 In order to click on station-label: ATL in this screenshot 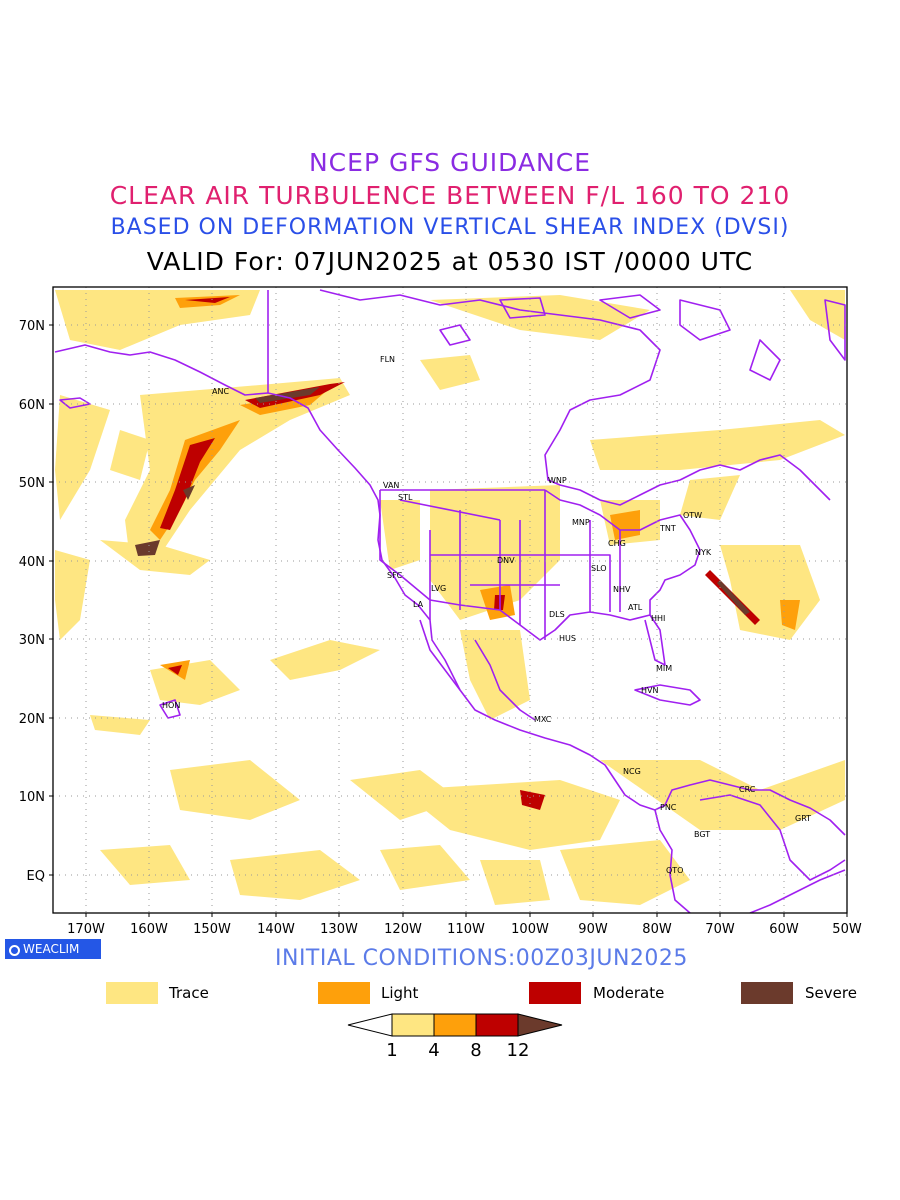, I will do `click(635, 607)`.